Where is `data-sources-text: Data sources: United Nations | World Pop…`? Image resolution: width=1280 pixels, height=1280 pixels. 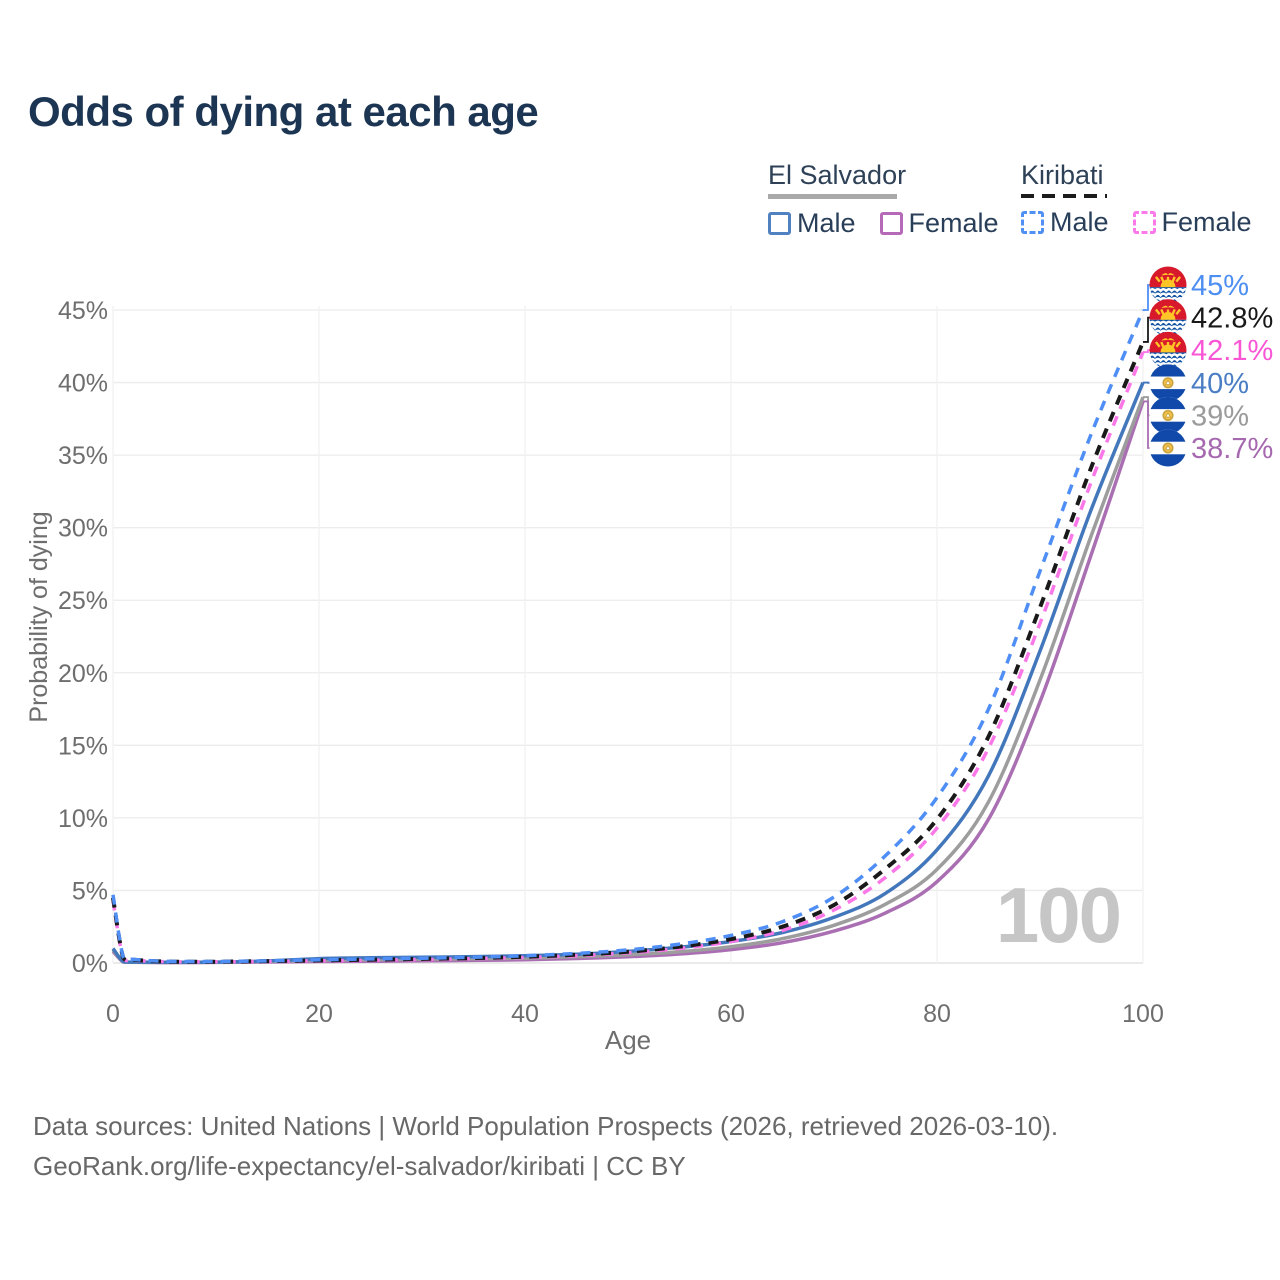 data-sources-text: Data sources: United Nations | World Pop… is located at coordinates (546, 1126).